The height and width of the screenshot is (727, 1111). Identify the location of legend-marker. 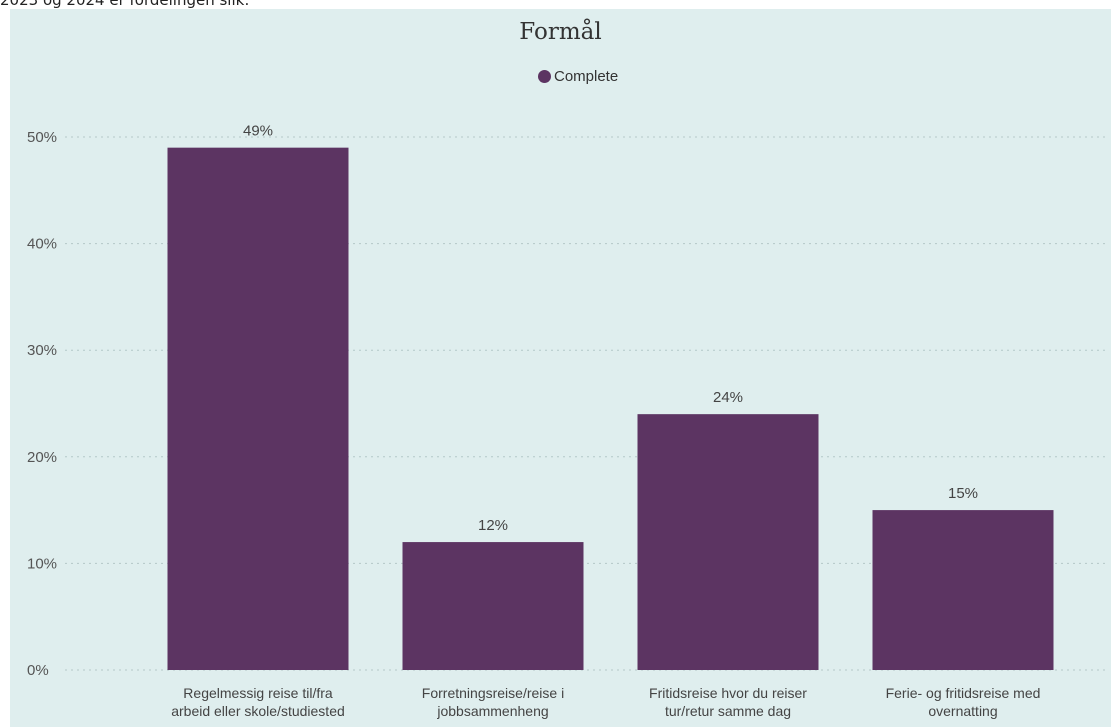
(544, 76).